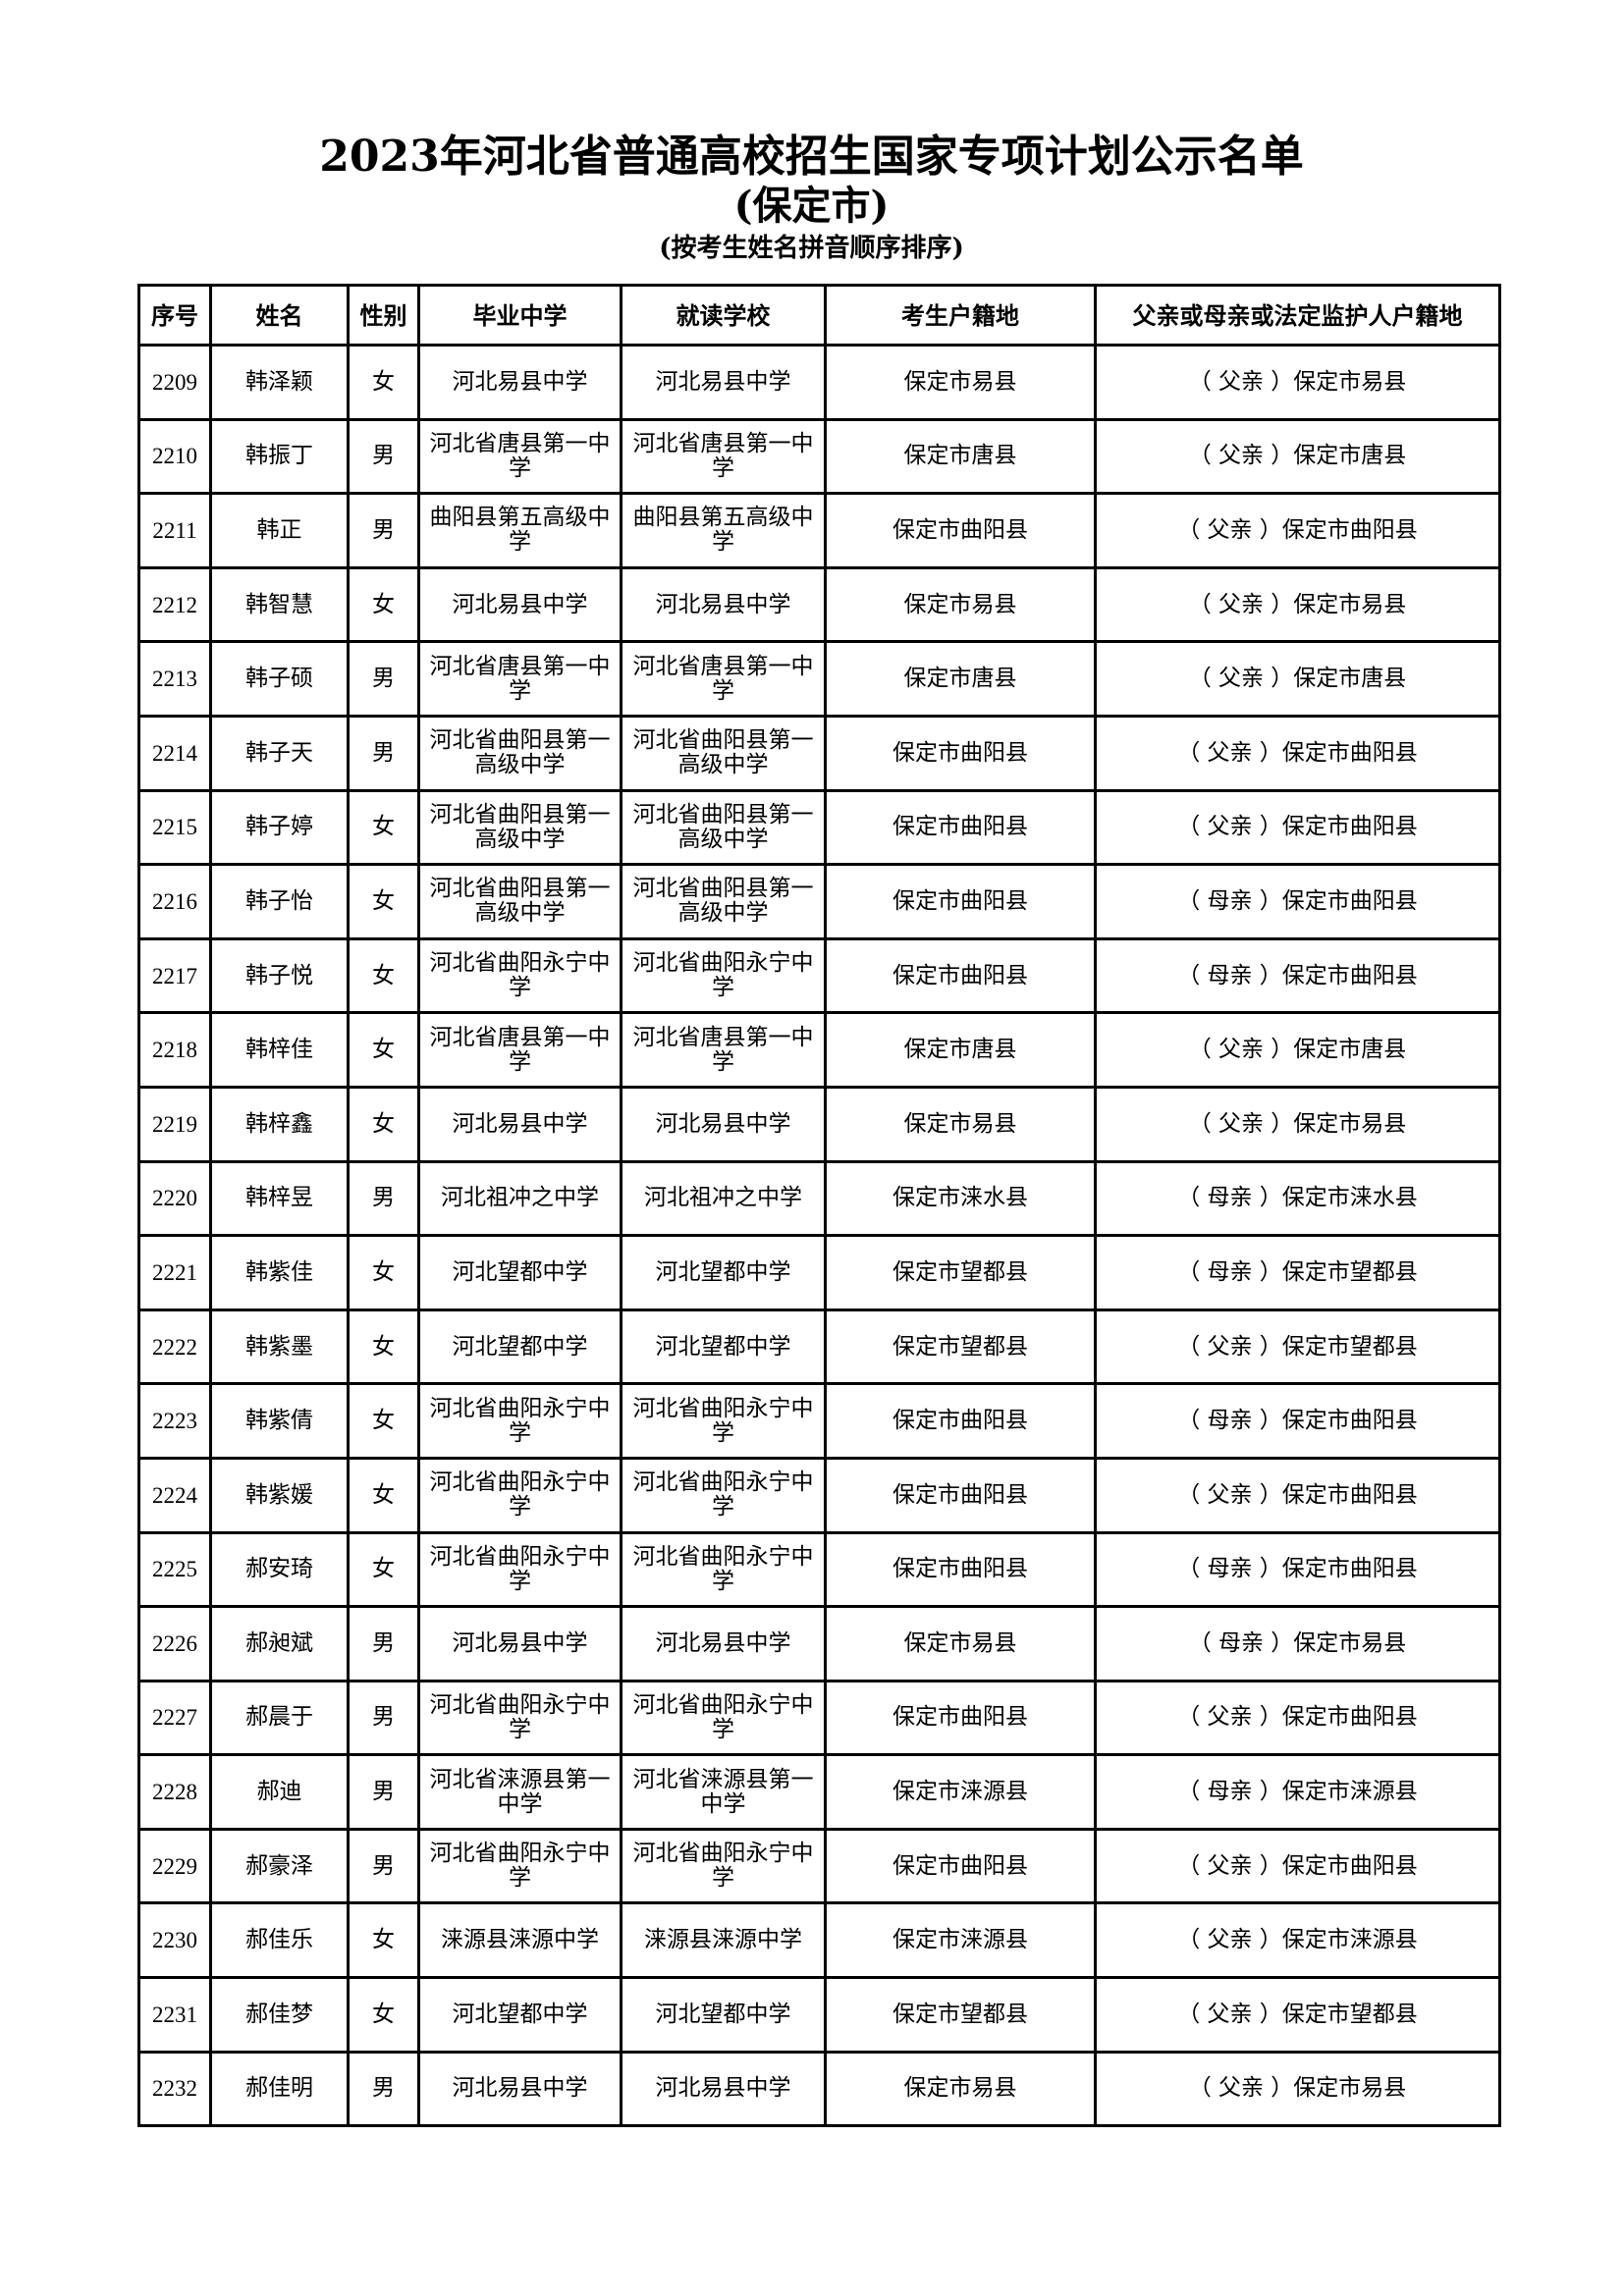 The height and width of the screenshot is (2296, 1623). What do you see at coordinates (174, 1718) in the screenshot?
I see `cell-serial-number: 2227` at bounding box center [174, 1718].